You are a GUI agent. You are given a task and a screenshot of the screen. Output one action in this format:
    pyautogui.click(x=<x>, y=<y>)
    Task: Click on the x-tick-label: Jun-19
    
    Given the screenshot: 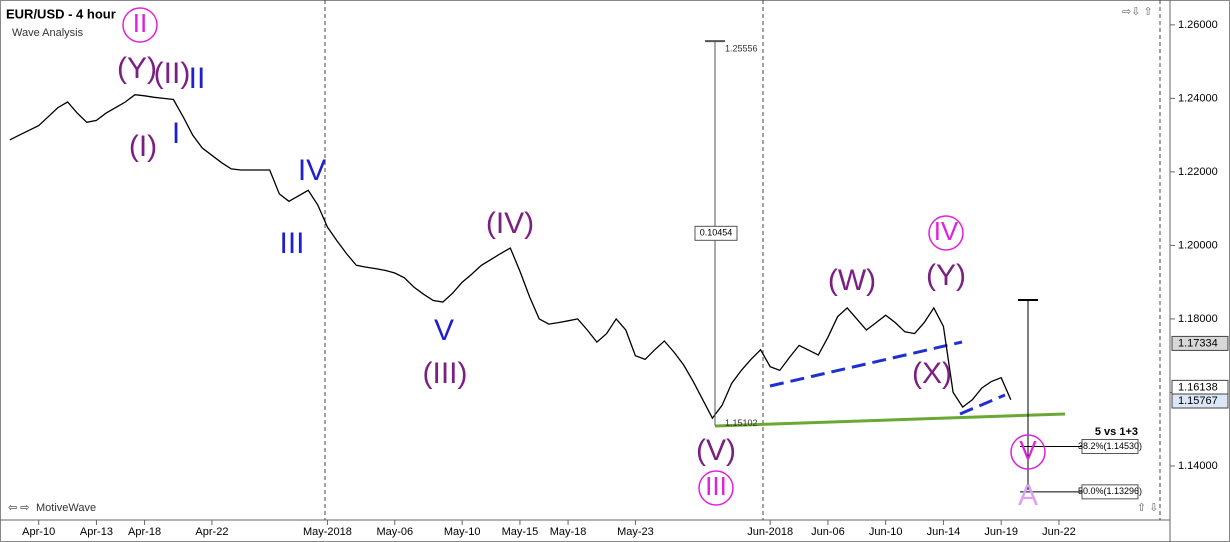 What is the action you would take?
    pyautogui.click(x=1001, y=532)
    